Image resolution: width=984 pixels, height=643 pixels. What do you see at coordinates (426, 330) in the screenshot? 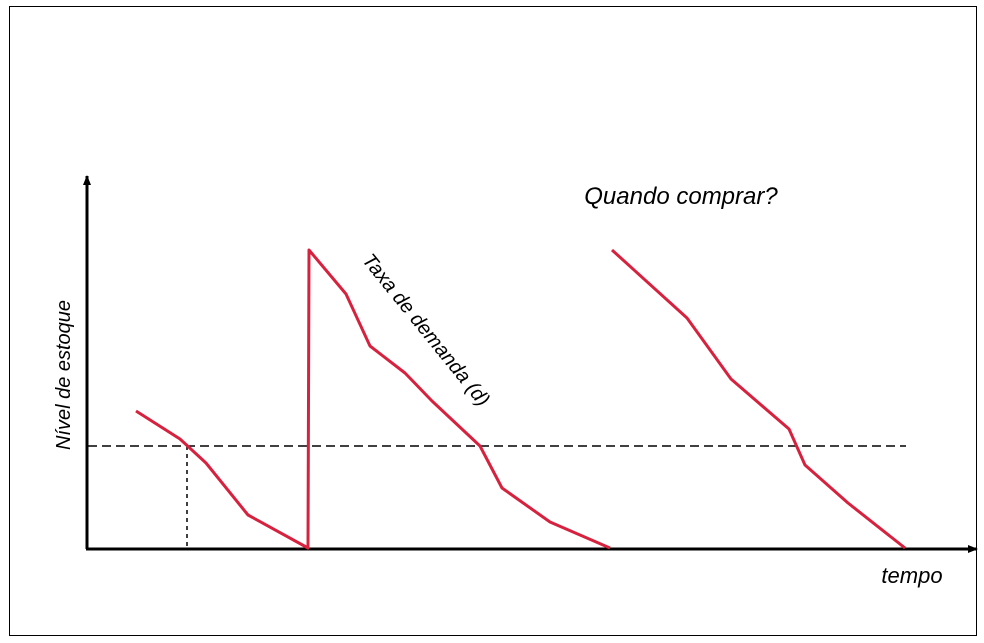
I see `demand-rate-label: Taxa de demanda (d)` at bounding box center [426, 330].